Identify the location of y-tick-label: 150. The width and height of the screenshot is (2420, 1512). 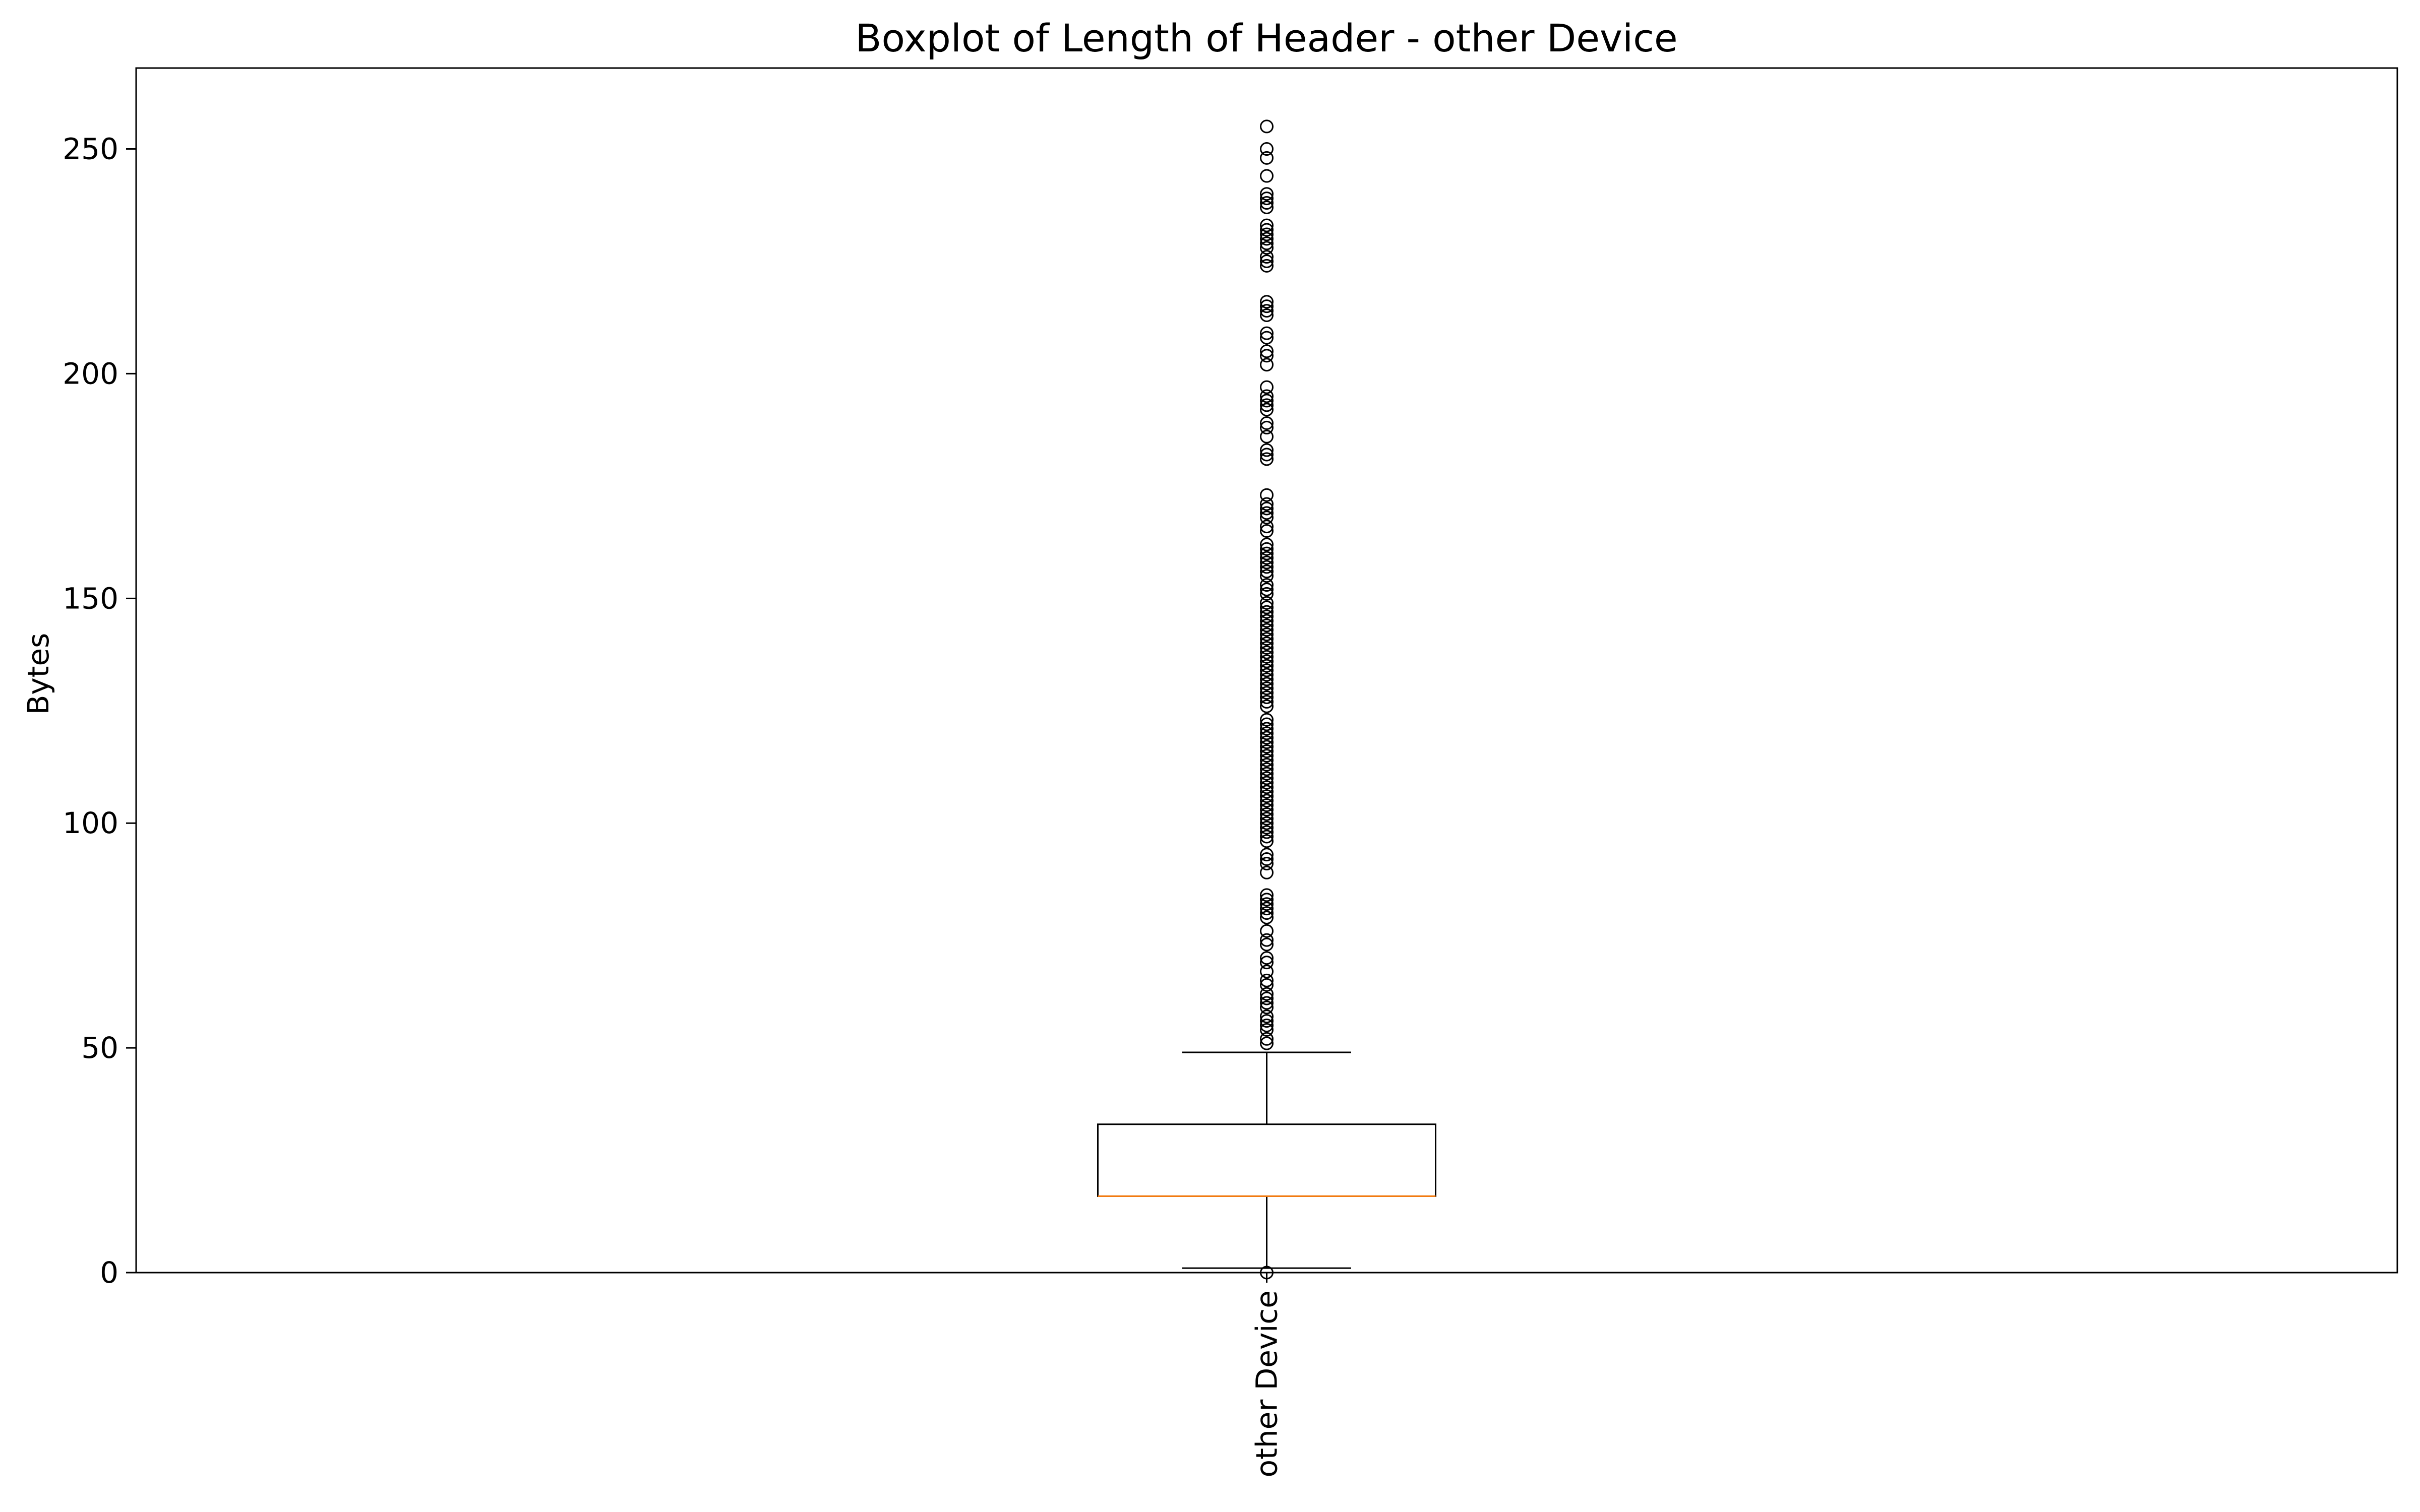
(90, 598).